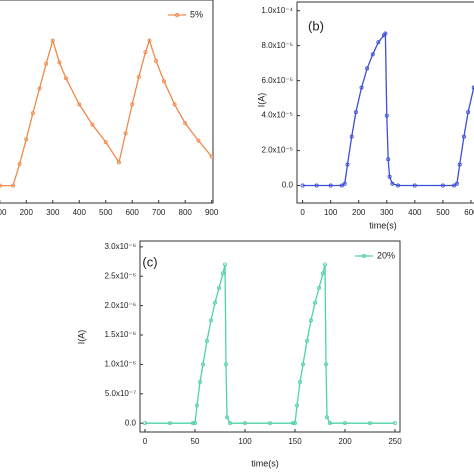 The height and width of the screenshot is (474, 474). Describe the element at coordinates (277, 45) in the screenshot. I see `y-tick-label: 8.0x10⁻⁵` at that location.